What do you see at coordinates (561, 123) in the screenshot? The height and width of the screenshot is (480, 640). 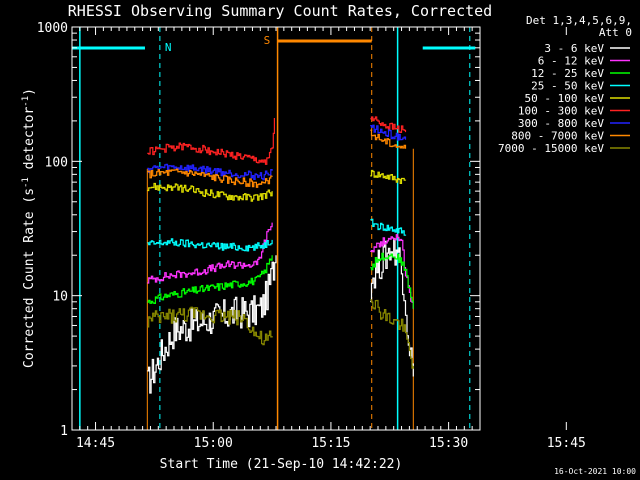 I see `legend-label-6: 300 - 800 keV` at bounding box center [561, 123].